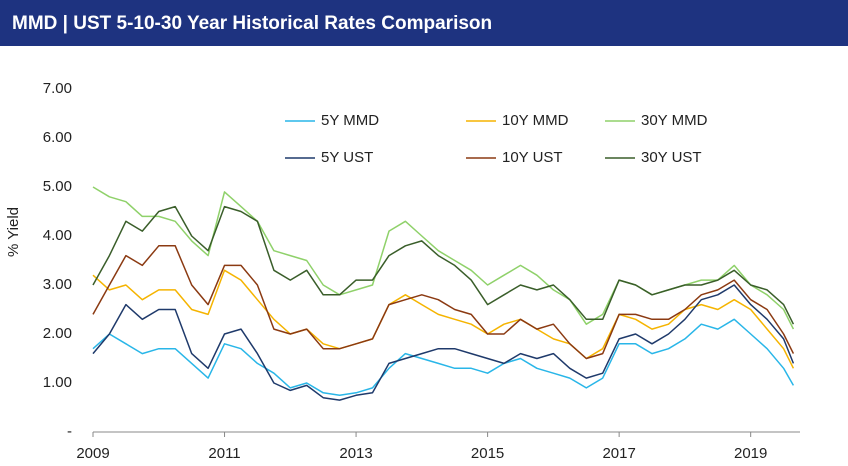 The width and height of the screenshot is (848, 466). I want to click on y-tick-label: -, so click(69, 431).